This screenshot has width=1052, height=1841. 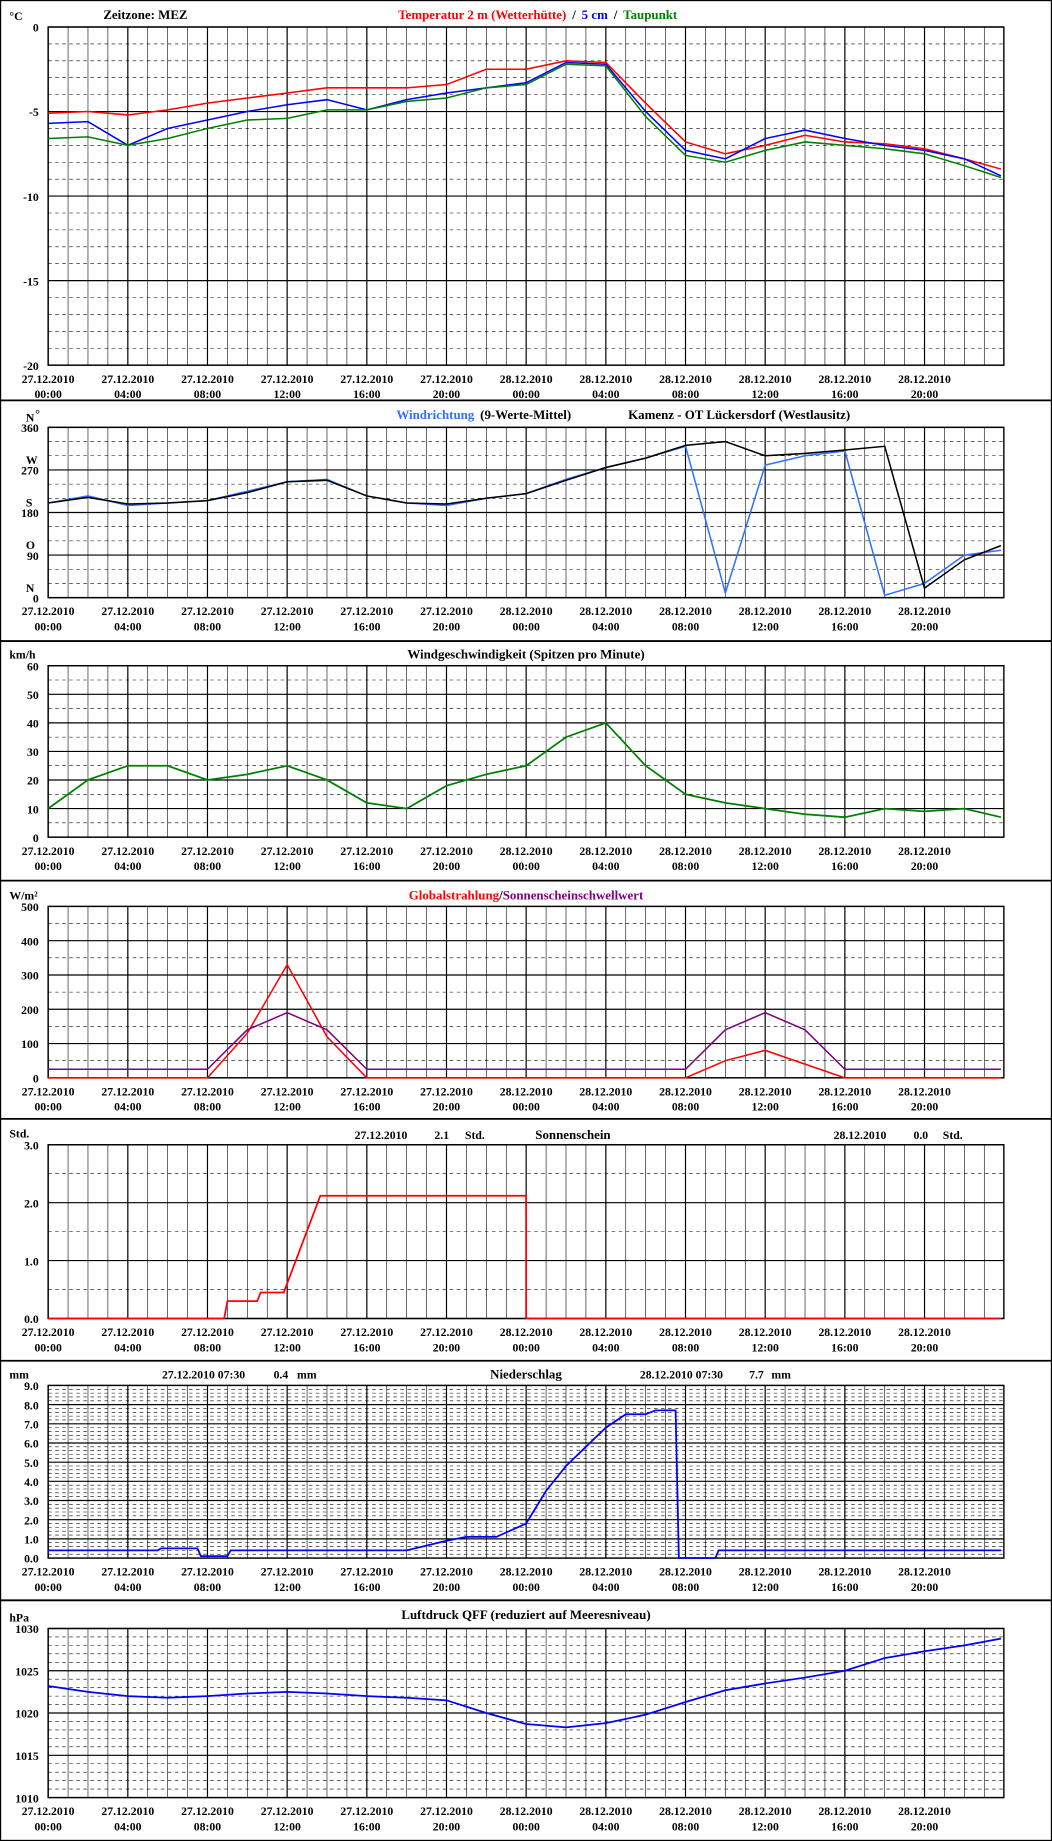 I want to click on y-unit: °C, so click(x=15, y=16).